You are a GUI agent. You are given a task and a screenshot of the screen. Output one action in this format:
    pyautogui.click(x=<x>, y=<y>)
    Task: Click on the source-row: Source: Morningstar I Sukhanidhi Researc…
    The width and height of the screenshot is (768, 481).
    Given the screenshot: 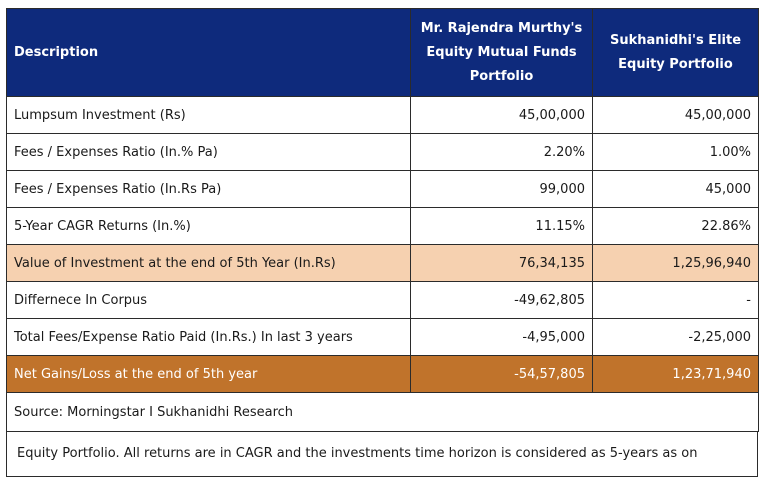 What is the action you would take?
    pyautogui.click(x=382, y=412)
    